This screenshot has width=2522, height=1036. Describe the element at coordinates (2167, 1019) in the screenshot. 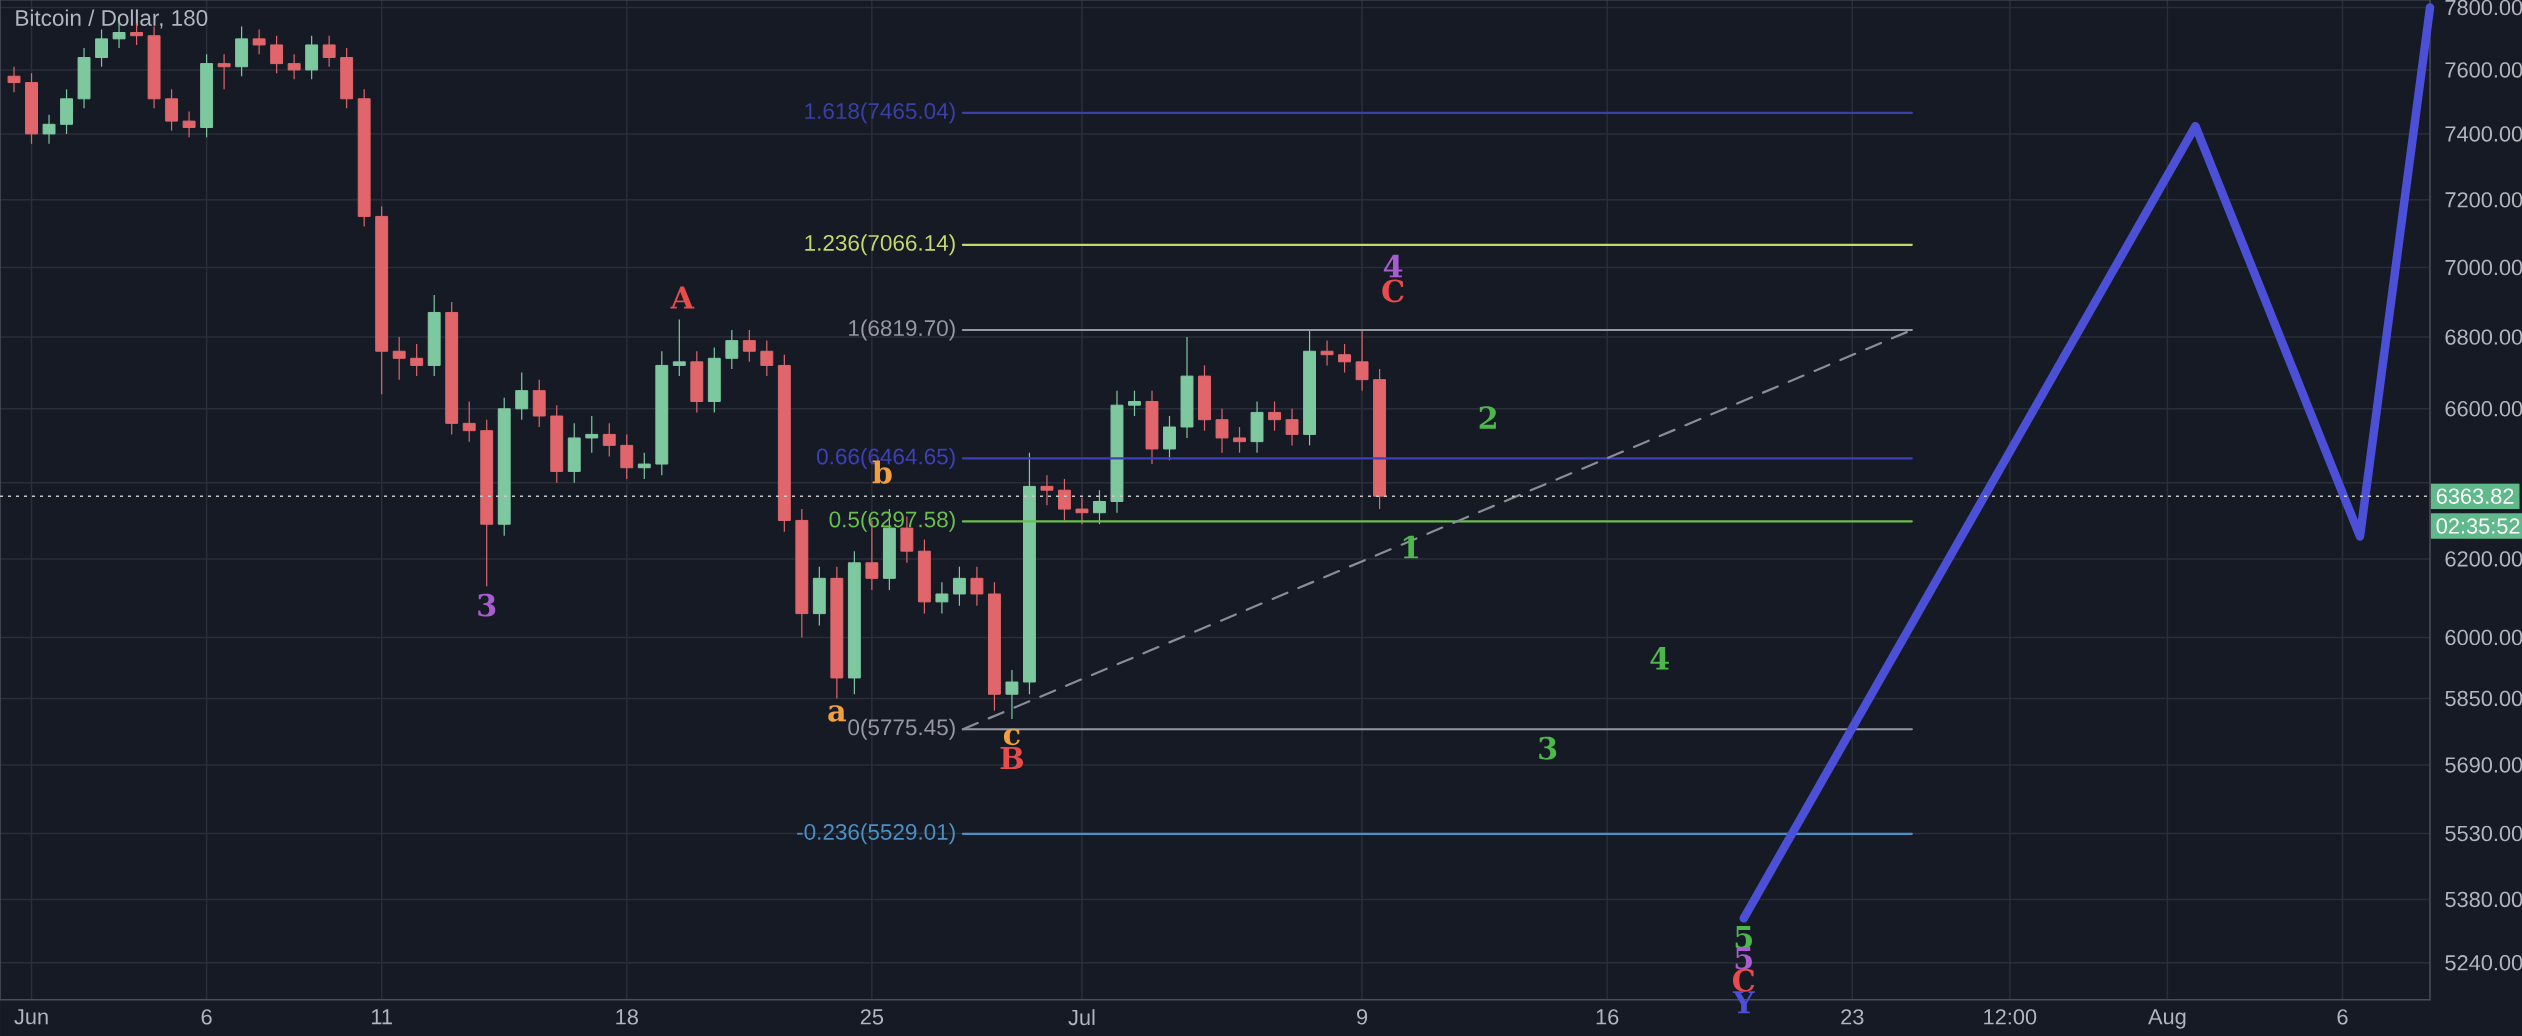

I see `x-tick-label: Aug` at that location.